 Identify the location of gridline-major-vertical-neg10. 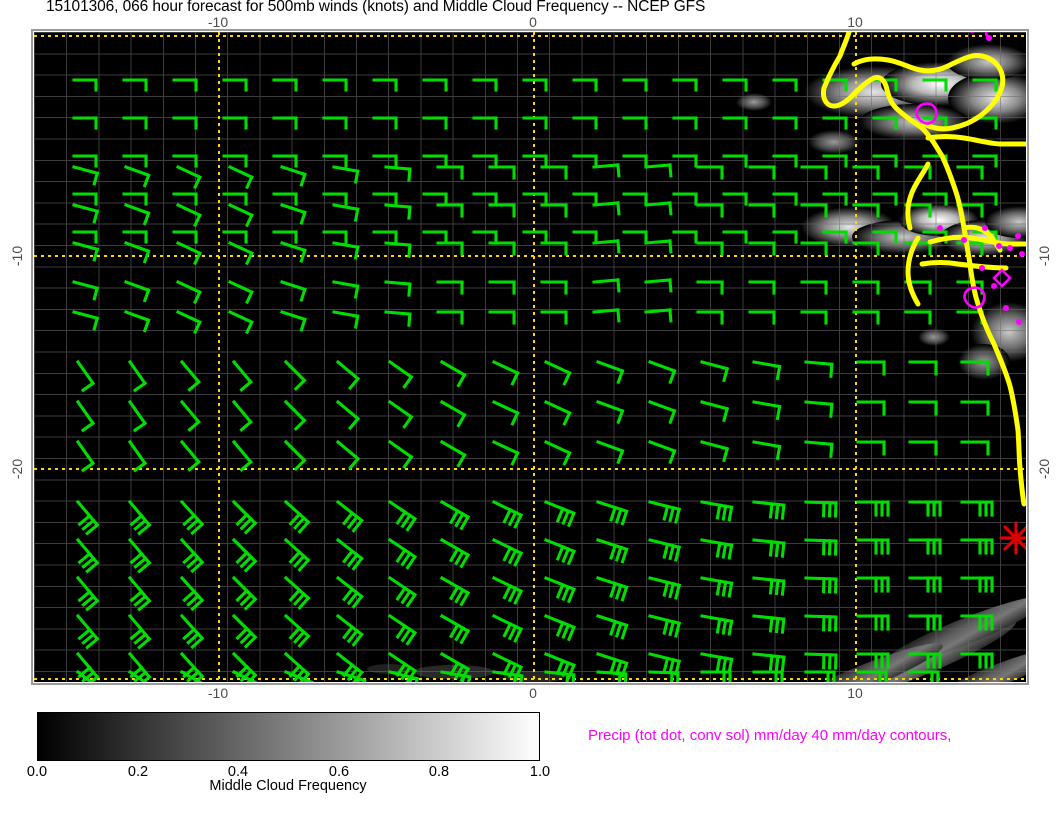
(219, 357).